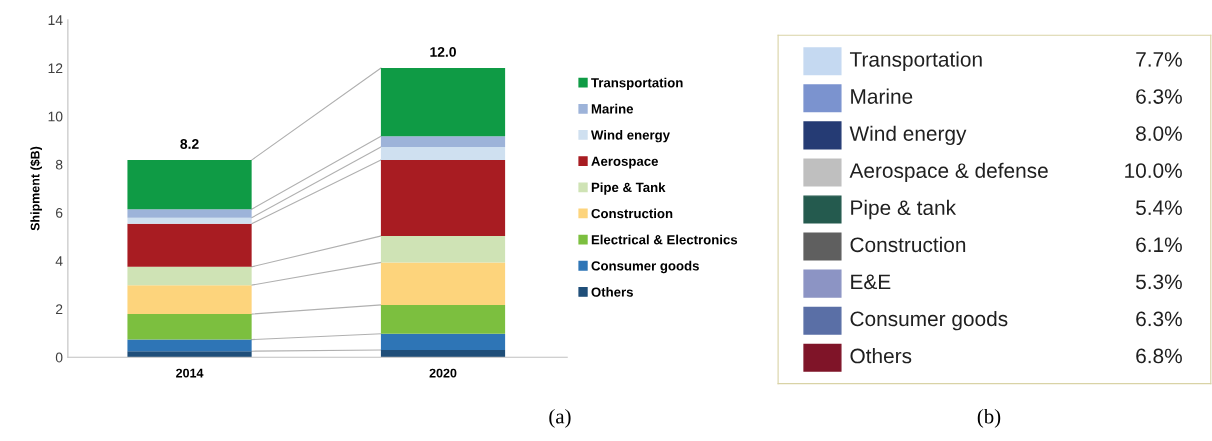 This screenshot has height=441, width=1212. I want to click on text: (a), so click(560, 418).